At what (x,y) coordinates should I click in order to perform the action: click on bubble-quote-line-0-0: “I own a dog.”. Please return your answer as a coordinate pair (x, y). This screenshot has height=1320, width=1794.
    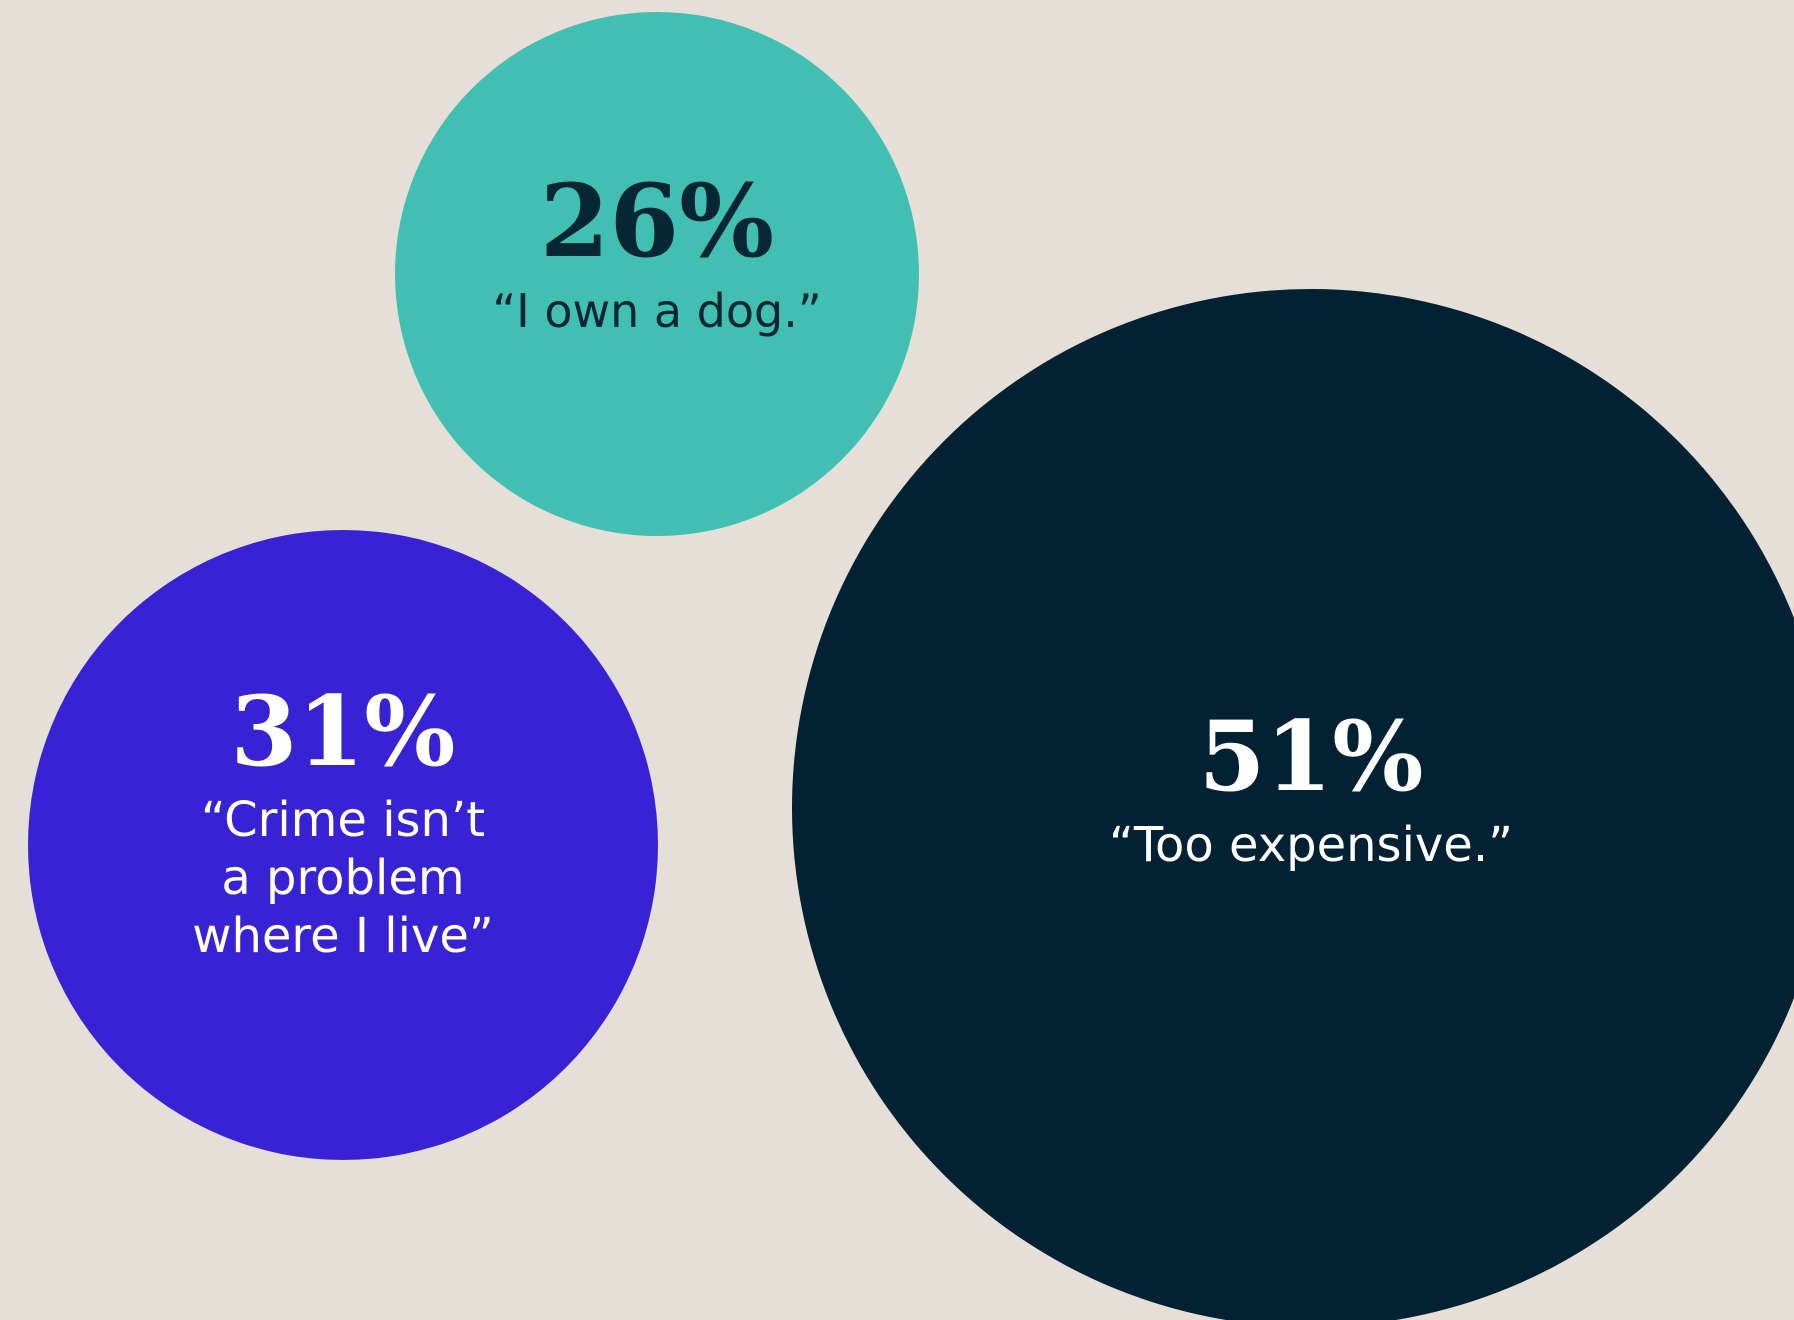
    Looking at the image, I should click on (656, 311).